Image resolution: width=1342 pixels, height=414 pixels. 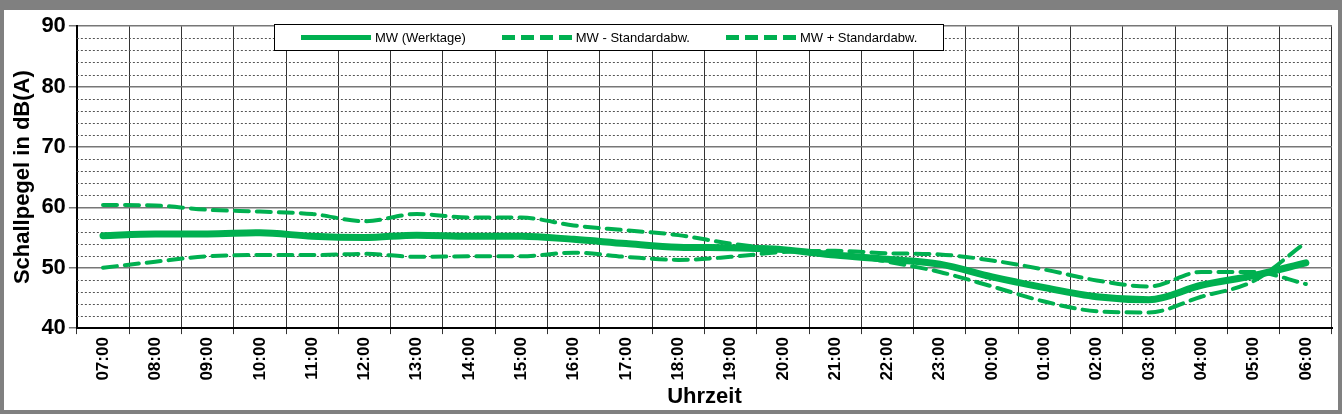 I want to click on x-tick-label: 09:00, so click(x=207, y=359).